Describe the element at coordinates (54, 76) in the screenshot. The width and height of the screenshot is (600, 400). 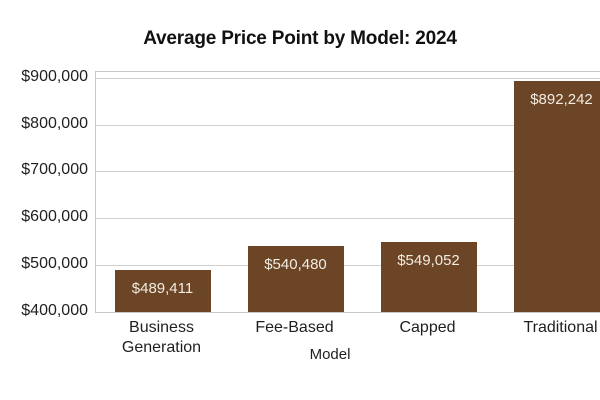
I see `y-tick-label: $900,000` at that location.